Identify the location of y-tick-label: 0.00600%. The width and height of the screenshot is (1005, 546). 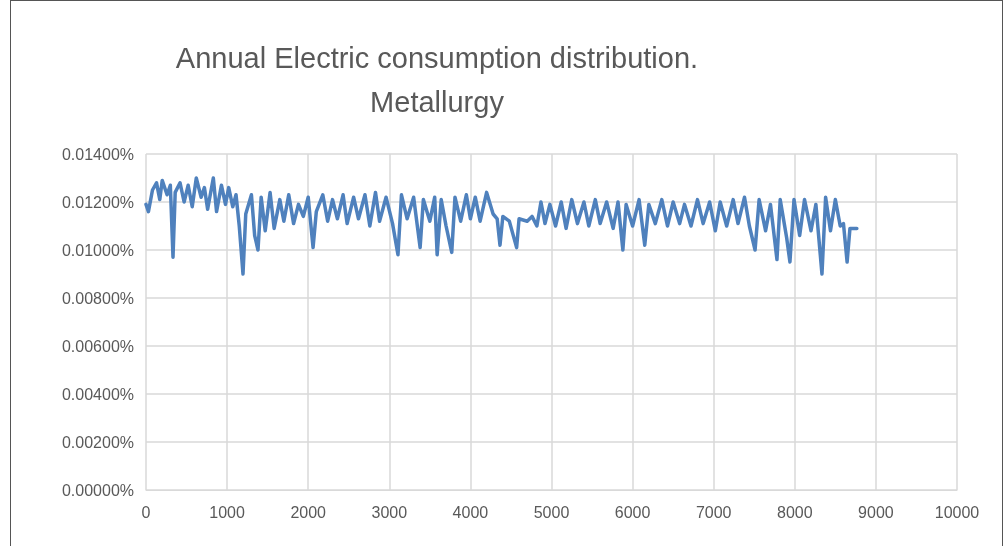
(97, 346).